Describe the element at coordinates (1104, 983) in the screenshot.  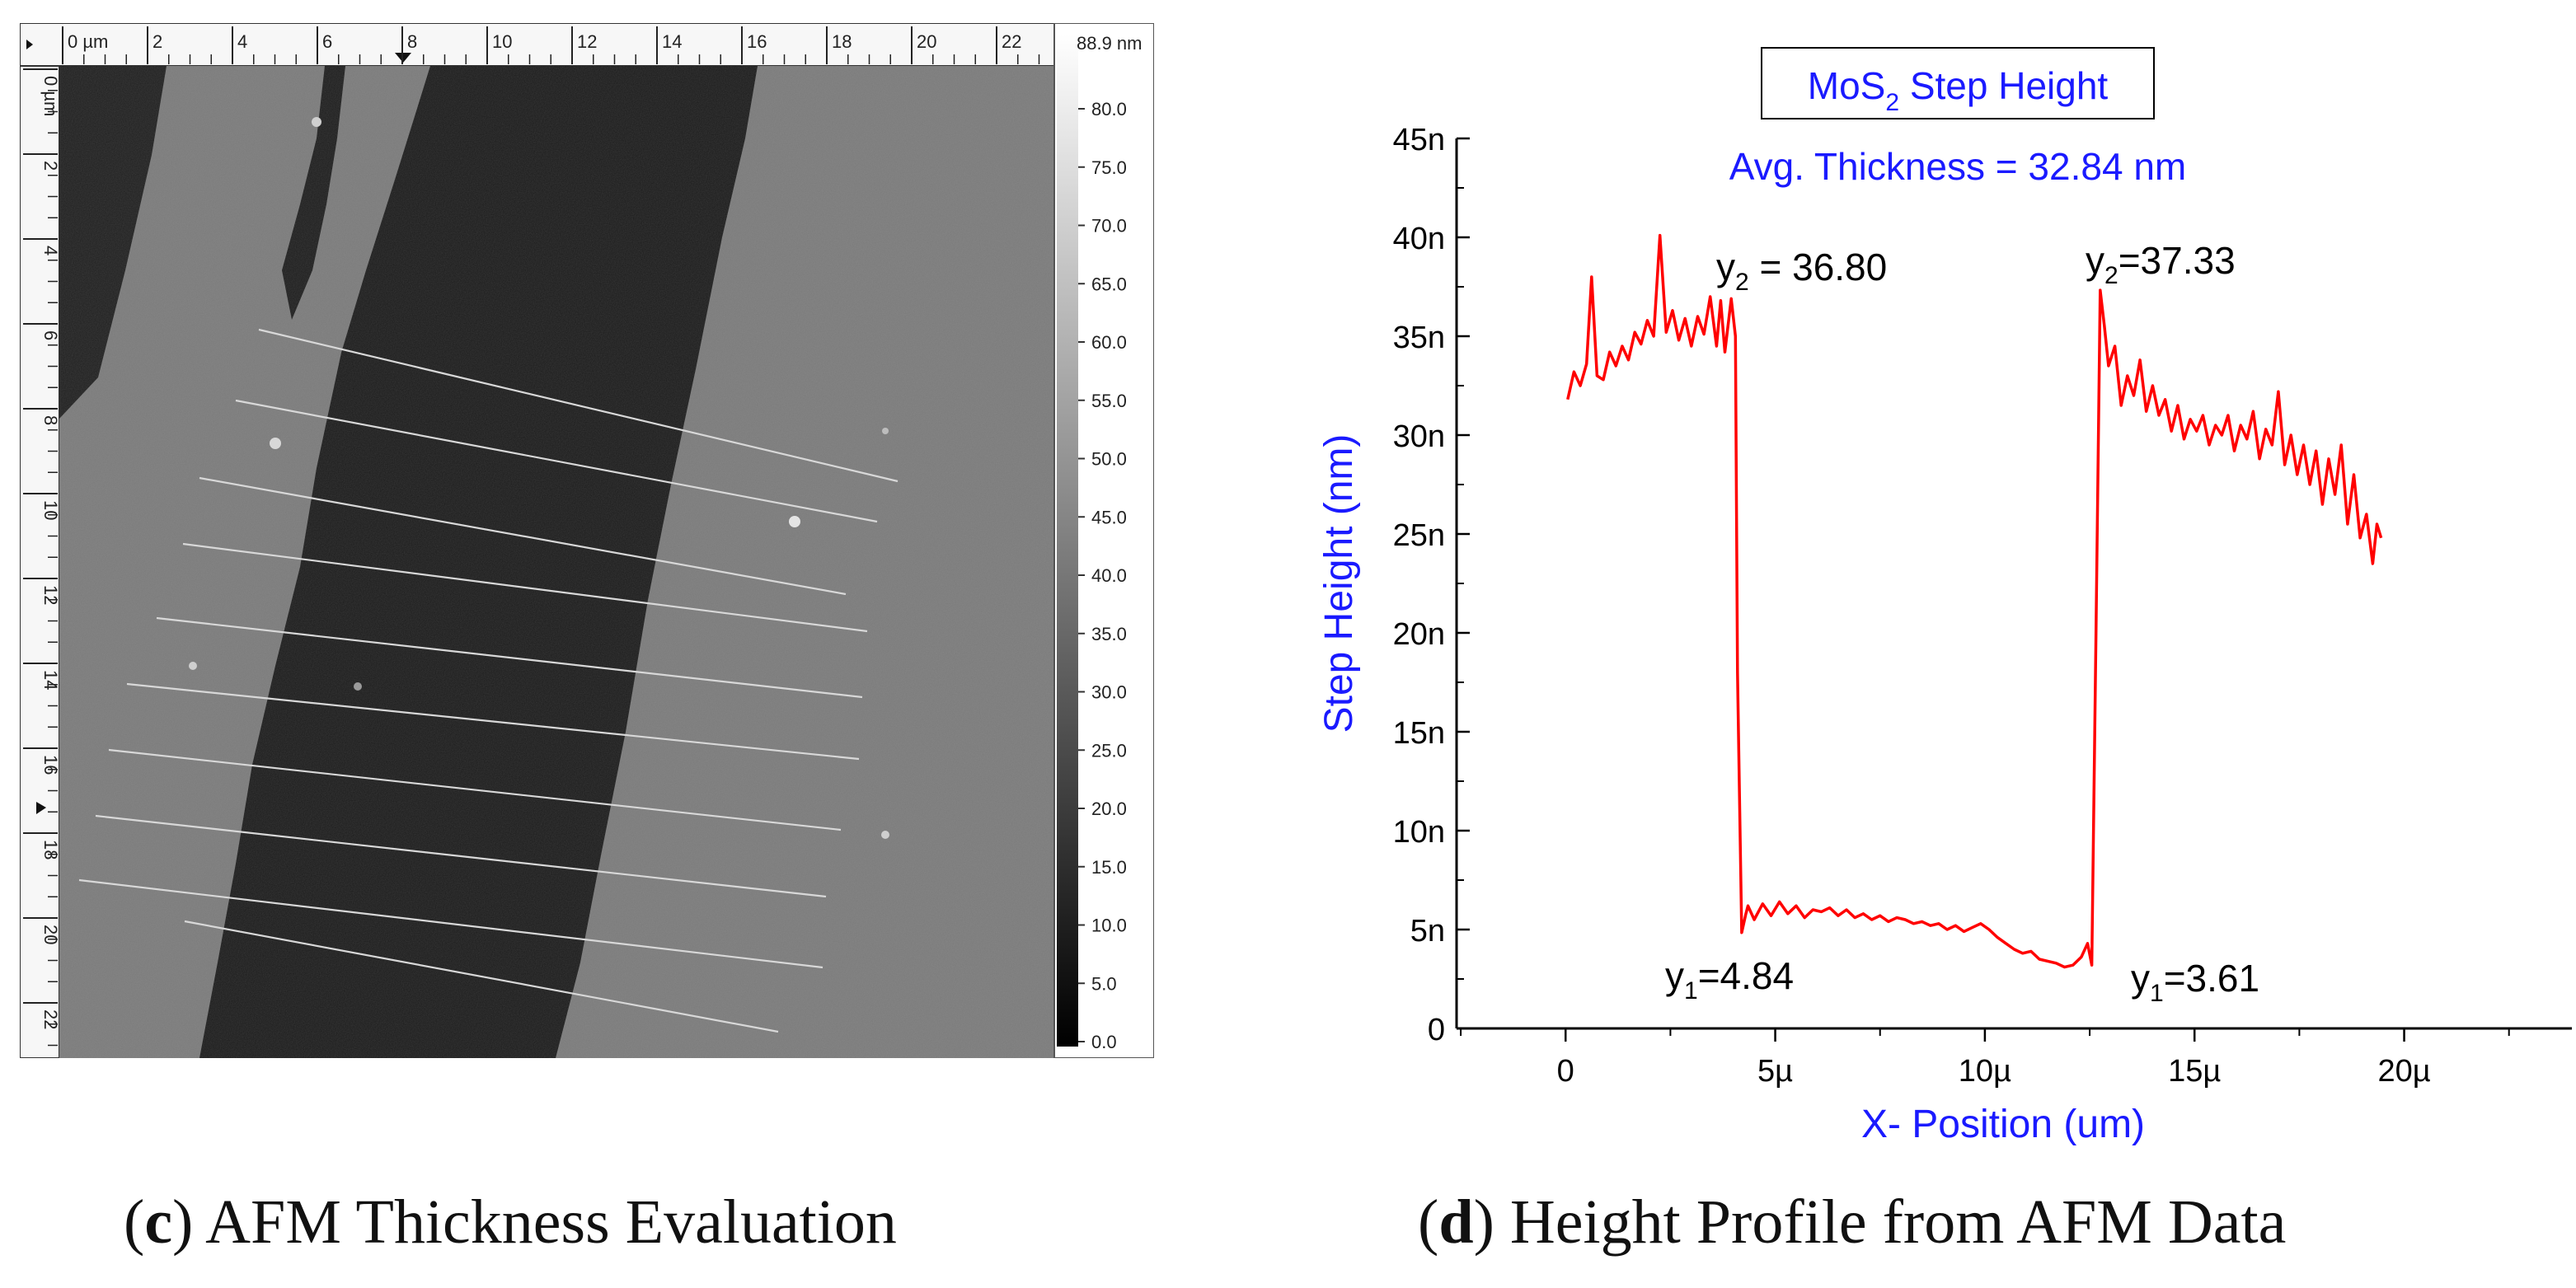
I see `scale-label: 5.0` at that location.